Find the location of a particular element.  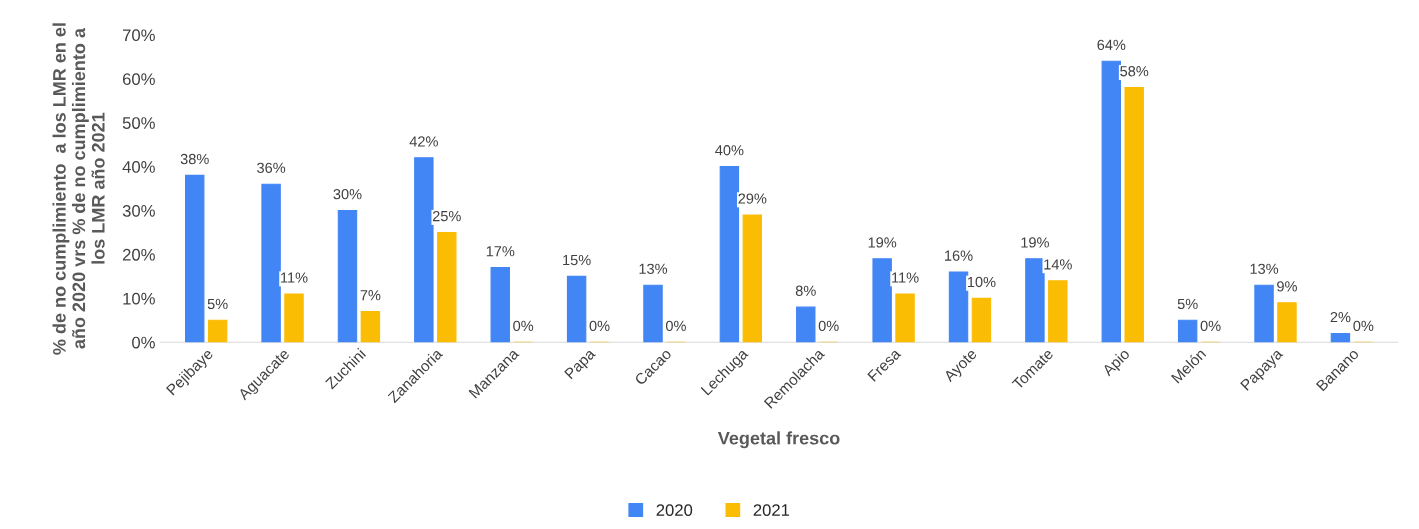

data-label: 29% is located at coordinates (752, 198).